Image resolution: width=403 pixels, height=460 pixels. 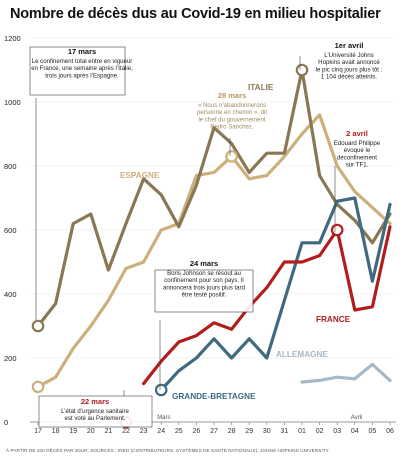 What do you see at coordinates (82, 51) in the screenshot?
I see `annotation-date: 17 mars` at bounding box center [82, 51].